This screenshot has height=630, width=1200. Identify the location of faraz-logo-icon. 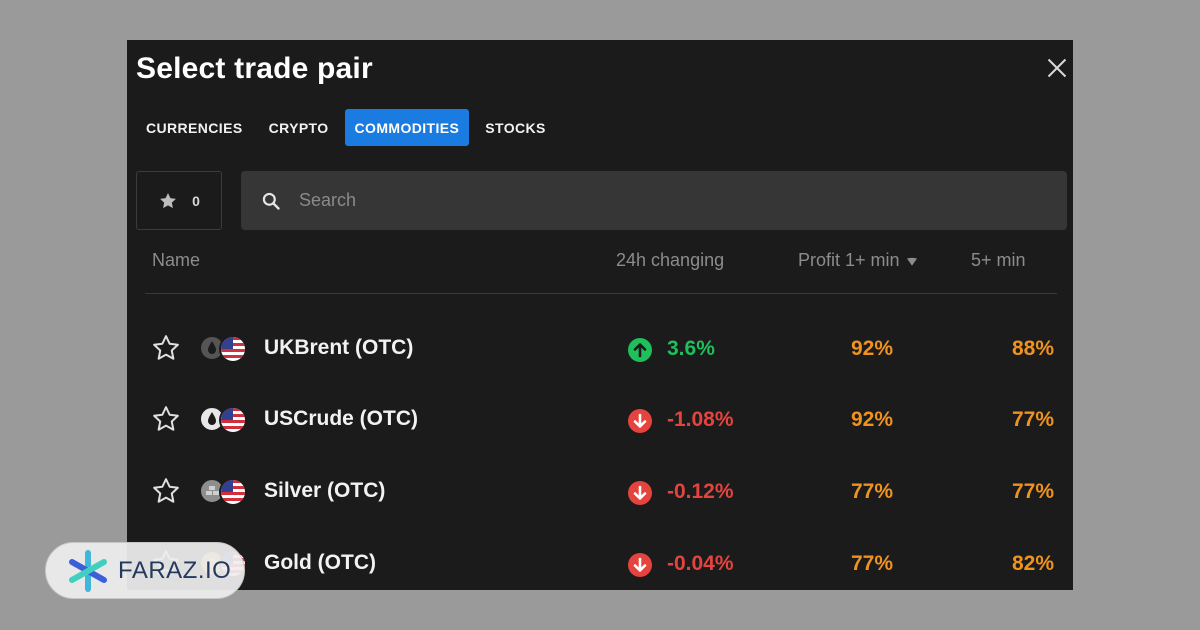
(88, 570).